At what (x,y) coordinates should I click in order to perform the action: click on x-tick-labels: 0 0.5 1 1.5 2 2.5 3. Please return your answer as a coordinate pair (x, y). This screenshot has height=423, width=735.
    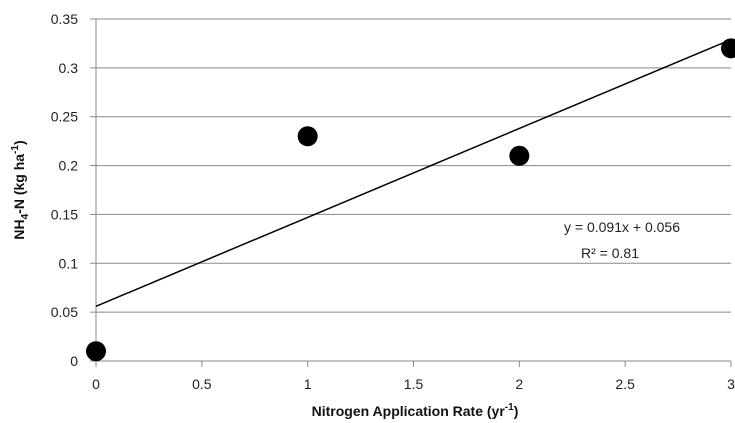
    Looking at the image, I should click on (413, 384).